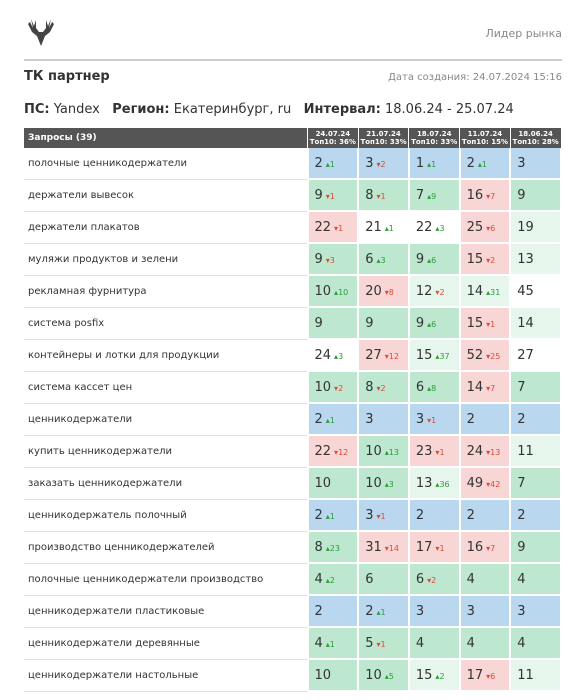 This screenshot has height=700, width=584. Describe the element at coordinates (535, 134) in the screenshot. I see `column-date: 18.06.24` at that location.